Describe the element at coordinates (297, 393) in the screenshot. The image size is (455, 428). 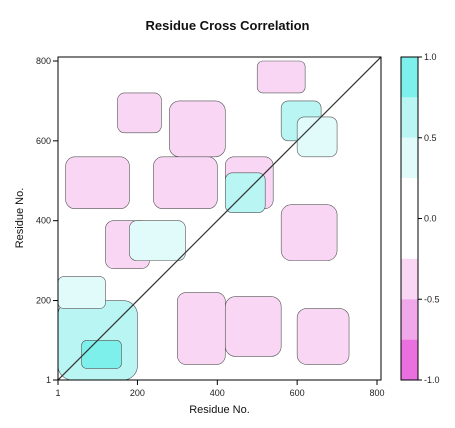
I see `x-tick-label: 600` at that location.